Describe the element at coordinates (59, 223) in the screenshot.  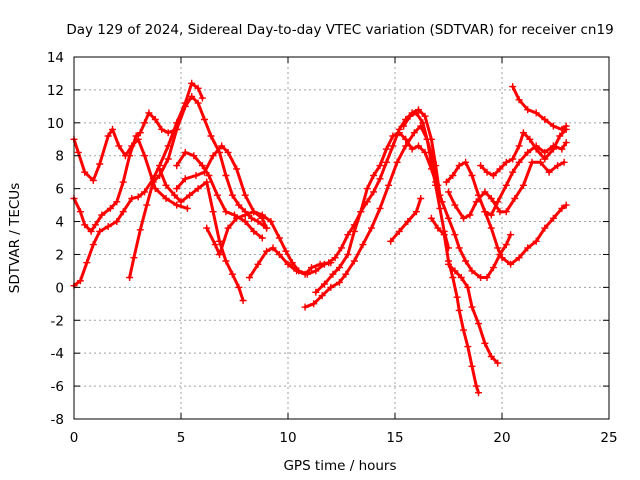
I see `y-tick-label: 4` at that location.